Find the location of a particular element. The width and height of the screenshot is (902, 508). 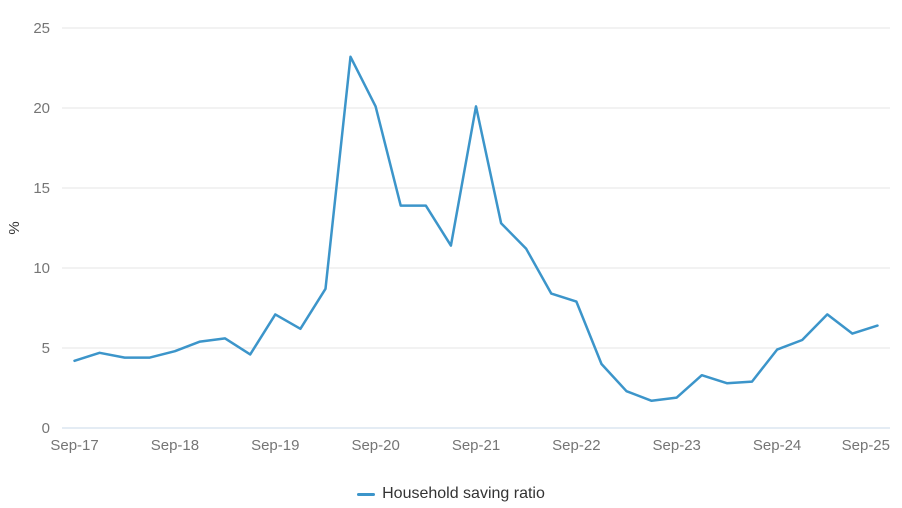

x-tick-label: Sep-25 is located at coordinates (866, 445).